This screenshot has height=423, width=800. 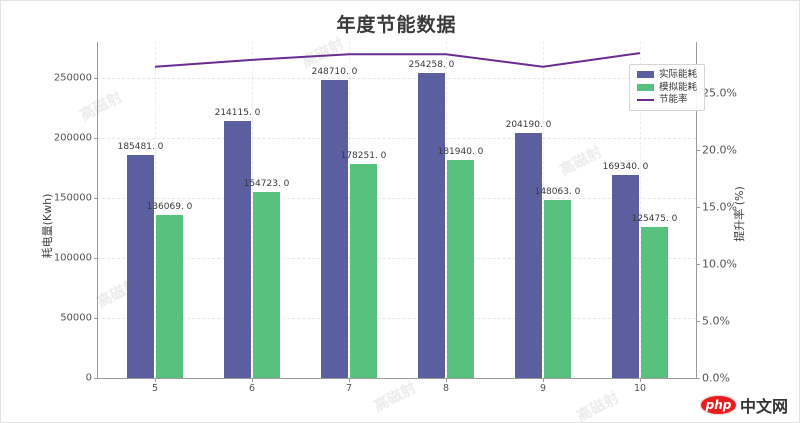 What do you see at coordinates (625, 166) in the screenshot?
I see `bar-value-label: 169340. 0` at bounding box center [625, 166].